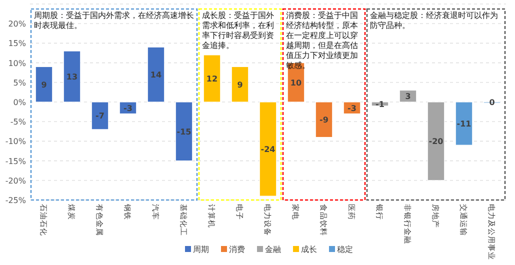  Describe the element at coordinates (492, 102) in the screenshot. I see `data-label: 0` at that location.